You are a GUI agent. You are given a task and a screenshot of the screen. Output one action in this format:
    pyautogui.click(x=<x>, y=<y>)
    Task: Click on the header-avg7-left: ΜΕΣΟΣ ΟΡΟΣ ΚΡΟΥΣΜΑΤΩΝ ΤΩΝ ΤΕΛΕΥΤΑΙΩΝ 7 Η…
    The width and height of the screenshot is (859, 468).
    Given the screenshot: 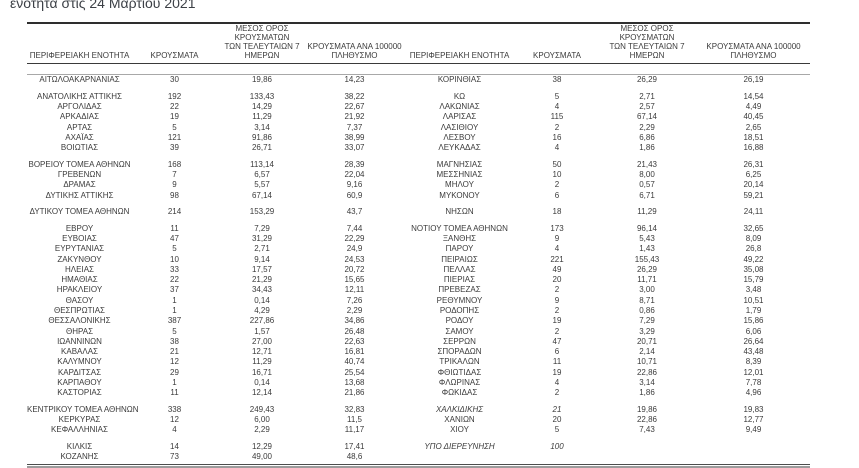 What is the action you would take?
    pyautogui.click(x=262, y=43)
    